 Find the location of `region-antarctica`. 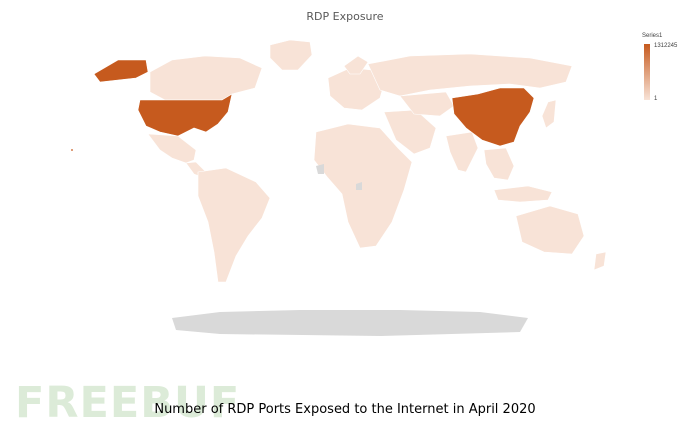

region-antarctica is located at coordinates (350, 323).